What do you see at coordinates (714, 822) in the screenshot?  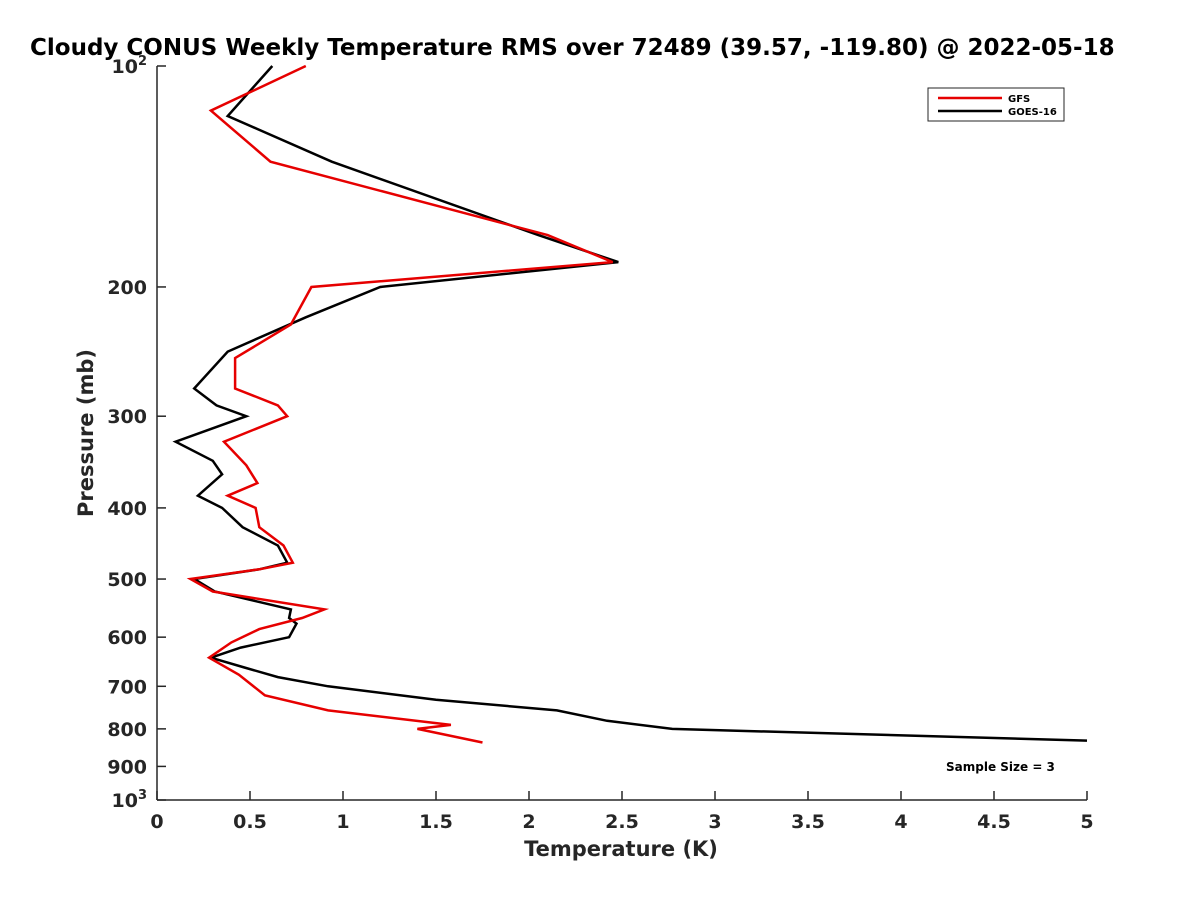 I see `x-tick-label: 3` at bounding box center [714, 822].